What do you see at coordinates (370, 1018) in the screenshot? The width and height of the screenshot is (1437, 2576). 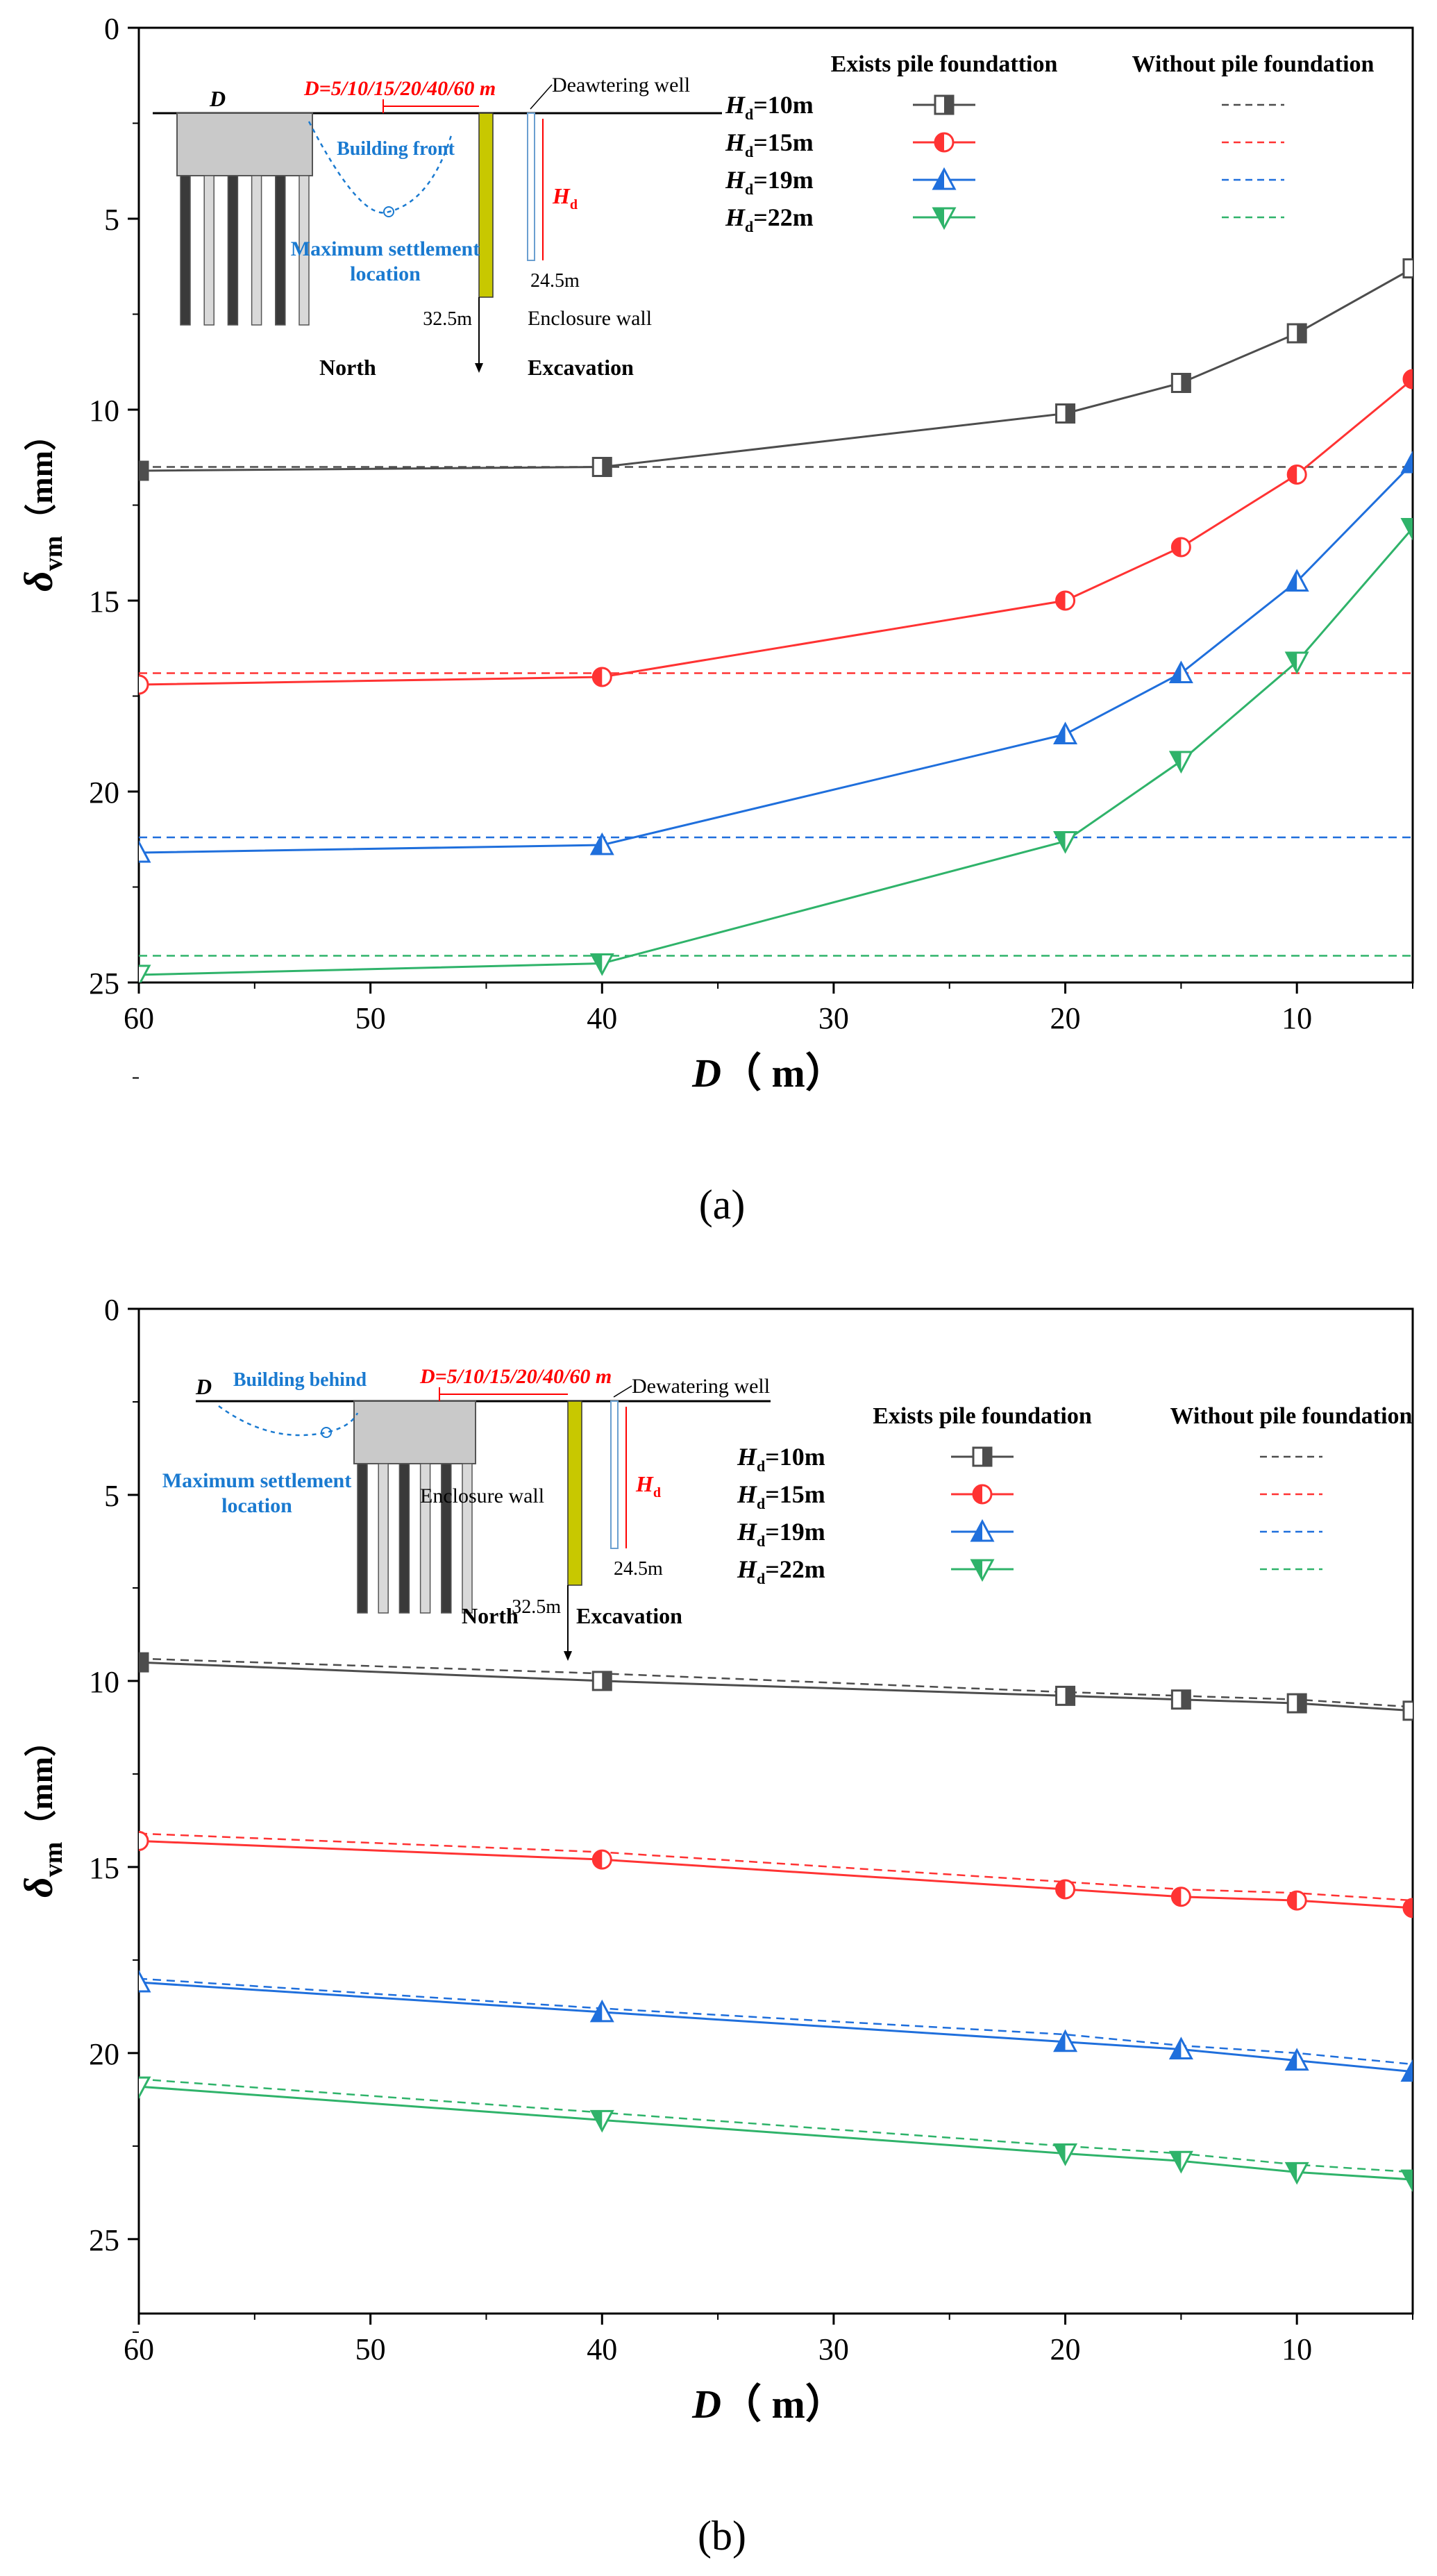 I see `x-tick-label: 50` at bounding box center [370, 1018].